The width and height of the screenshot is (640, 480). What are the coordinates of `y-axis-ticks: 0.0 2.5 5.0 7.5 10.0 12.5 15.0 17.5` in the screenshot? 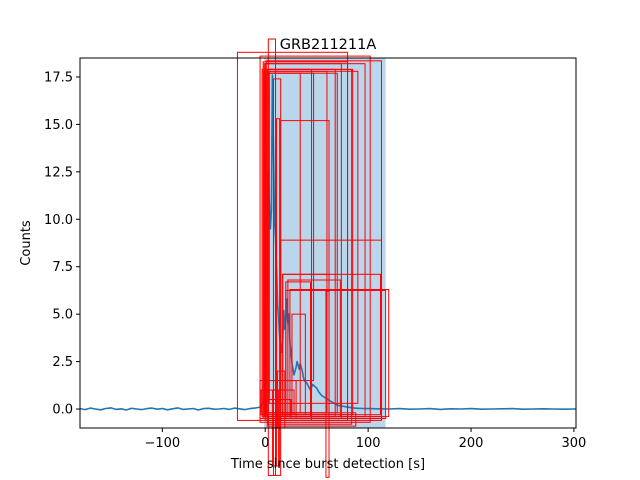 It's located at (62, 244).